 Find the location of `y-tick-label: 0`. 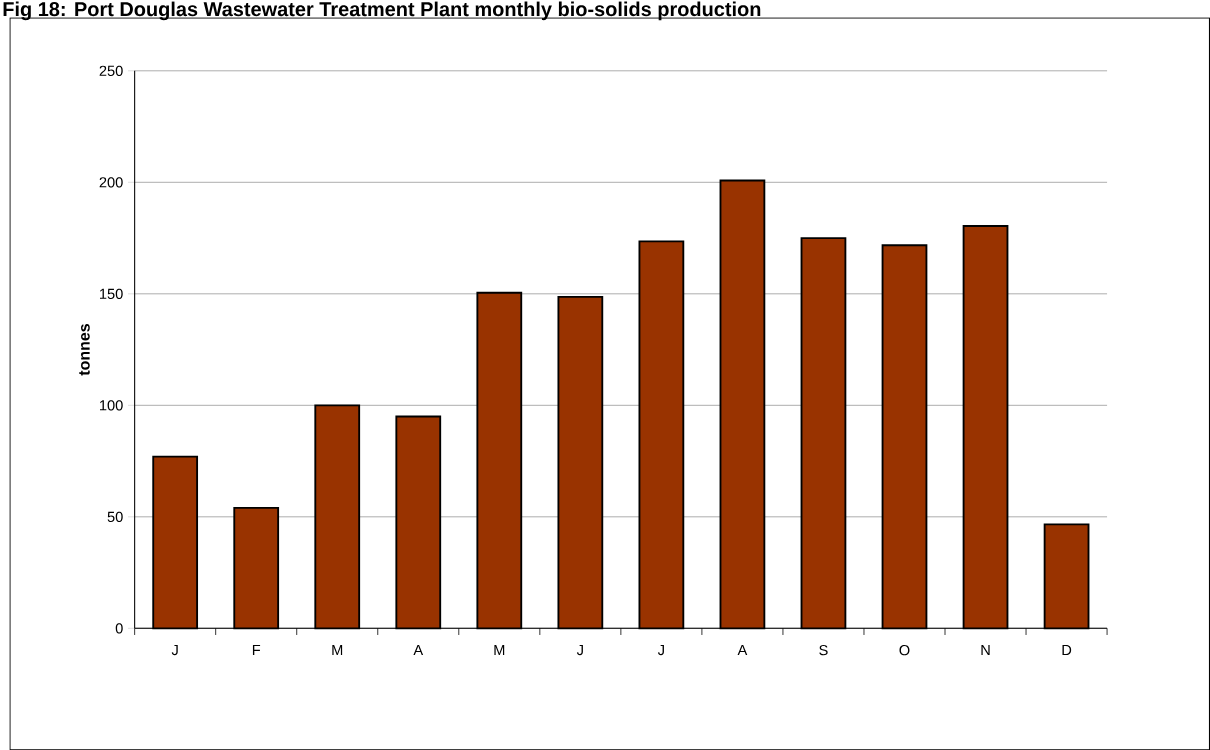

y-tick-label: 0 is located at coordinates (119, 628).